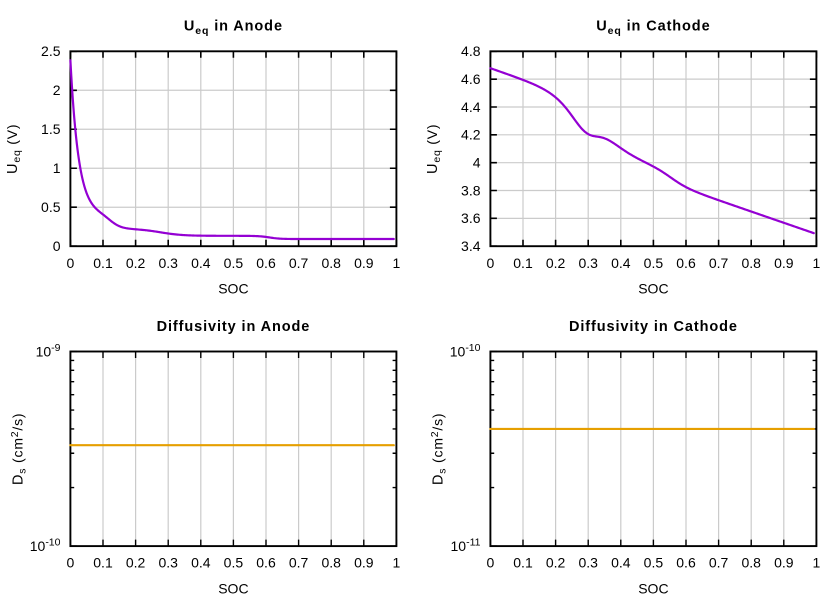 Image resolution: width=840 pixels, height=600 pixels. Describe the element at coordinates (471, 135) in the screenshot. I see `svg-text: 4.2` at that location.